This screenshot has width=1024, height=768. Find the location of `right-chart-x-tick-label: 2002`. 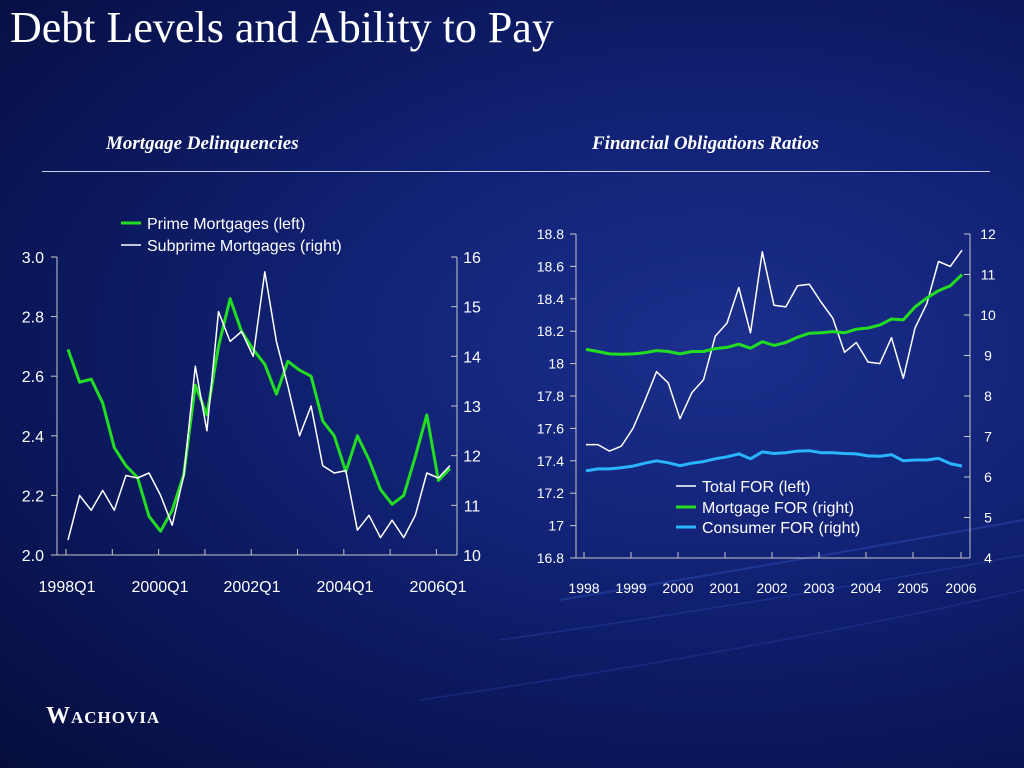

right-chart-x-tick-label: 2002 is located at coordinates (771, 588).